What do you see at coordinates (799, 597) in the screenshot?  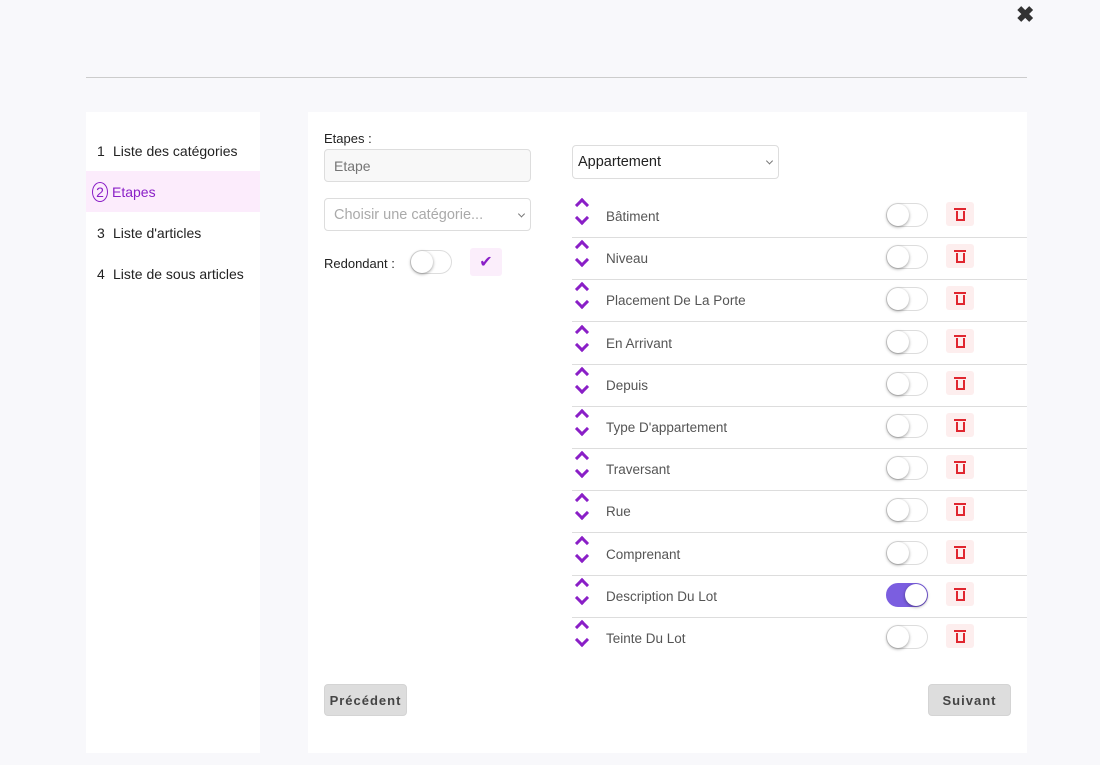 I see `list-item: Description Du Lot` at bounding box center [799, 597].